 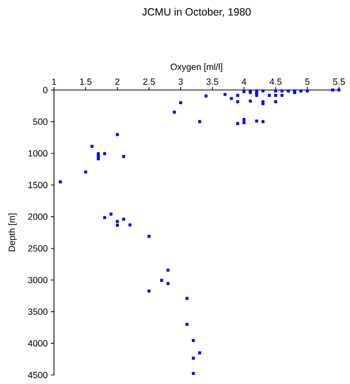 I want to click on x-tick-label: 4.5, so click(x=276, y=81).